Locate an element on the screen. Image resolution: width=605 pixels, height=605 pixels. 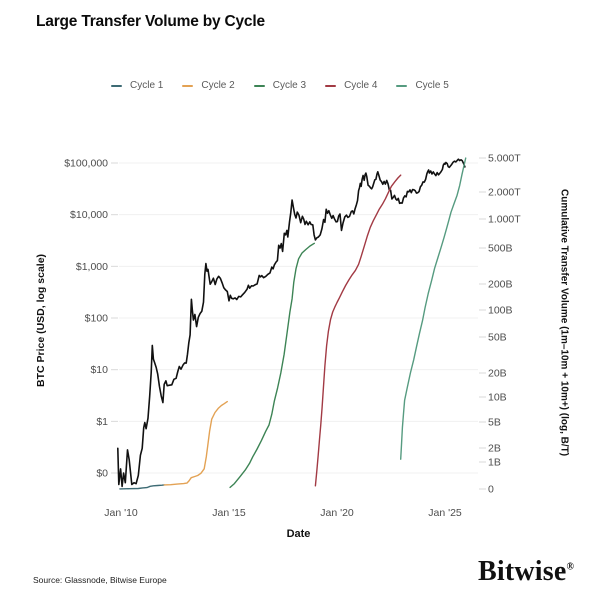
bitwise-logo: Bitwise® is located at coordinates (526, 572).